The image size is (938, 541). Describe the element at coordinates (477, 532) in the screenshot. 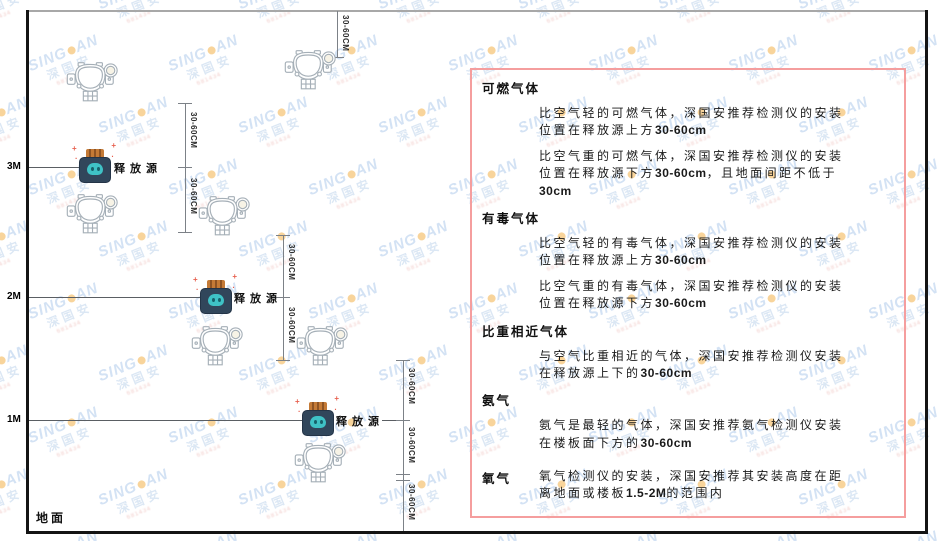

I see `ground-line` at that location.